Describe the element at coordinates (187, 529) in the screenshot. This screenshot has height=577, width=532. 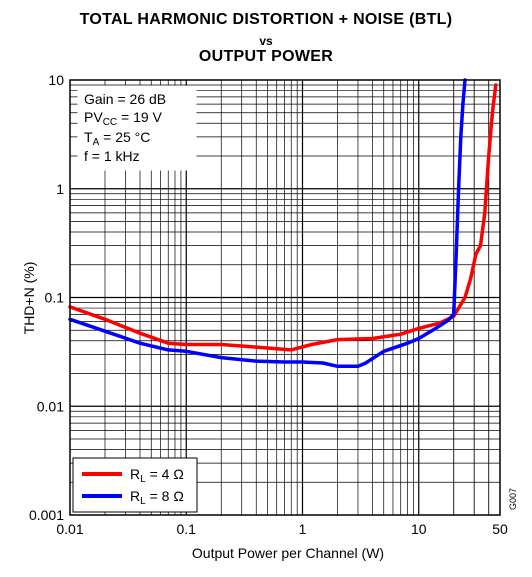
I see `x-tick-label: 0.1` at that location.